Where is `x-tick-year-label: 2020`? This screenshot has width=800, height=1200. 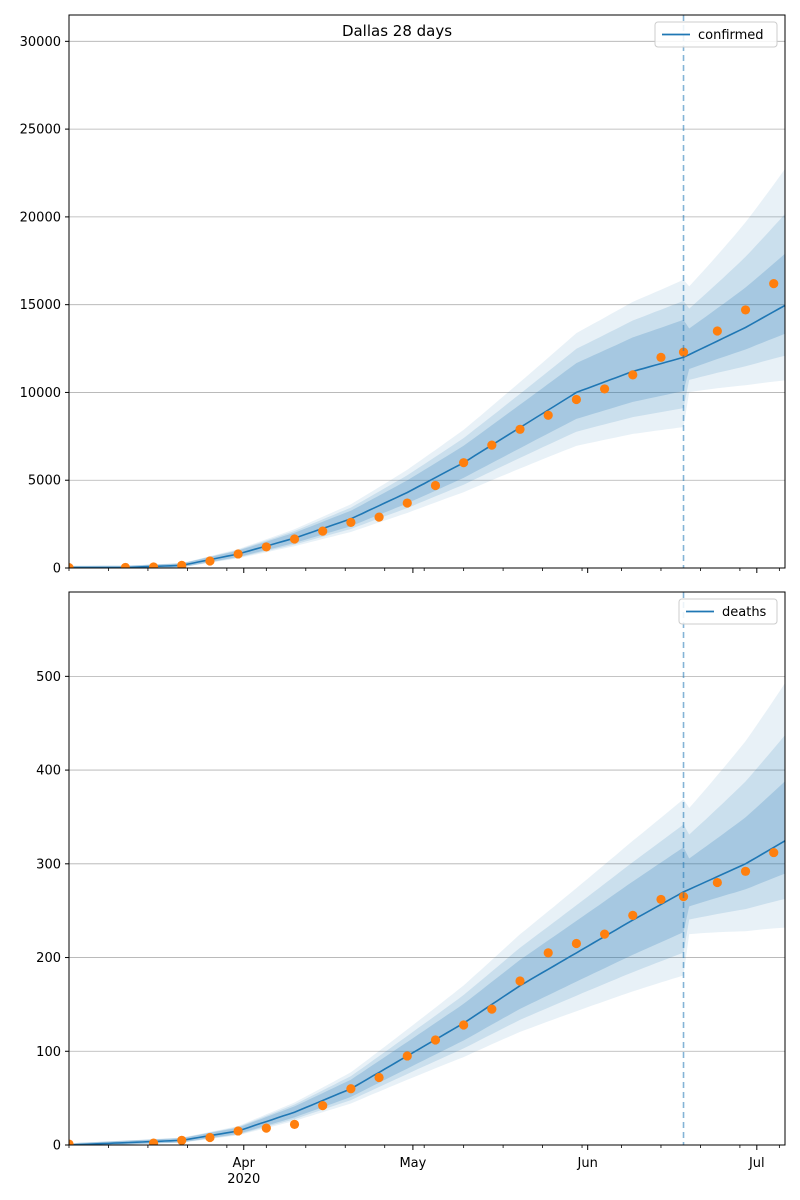
x-tick-year-label: 2020 is located at coordinates (243, 1179).